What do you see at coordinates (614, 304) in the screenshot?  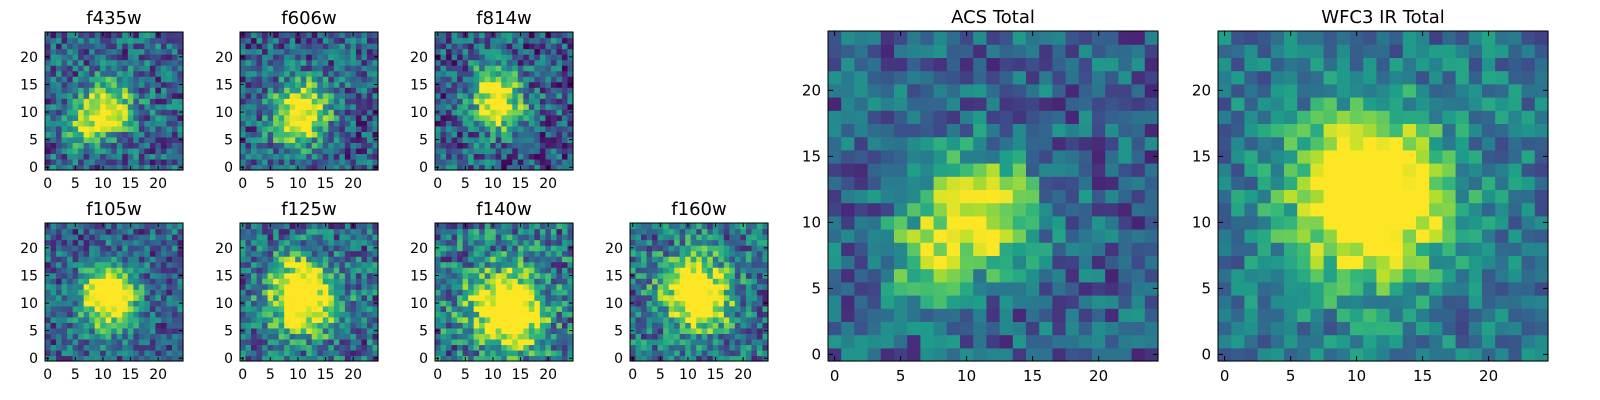 I see `y-tick-label: 10` at bounding box center [614, 304].